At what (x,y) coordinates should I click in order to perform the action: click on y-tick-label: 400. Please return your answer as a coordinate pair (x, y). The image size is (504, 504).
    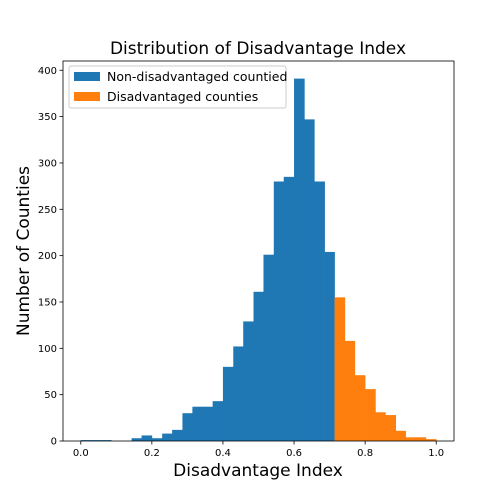
    Looking at the image, I should click on (47, 71).